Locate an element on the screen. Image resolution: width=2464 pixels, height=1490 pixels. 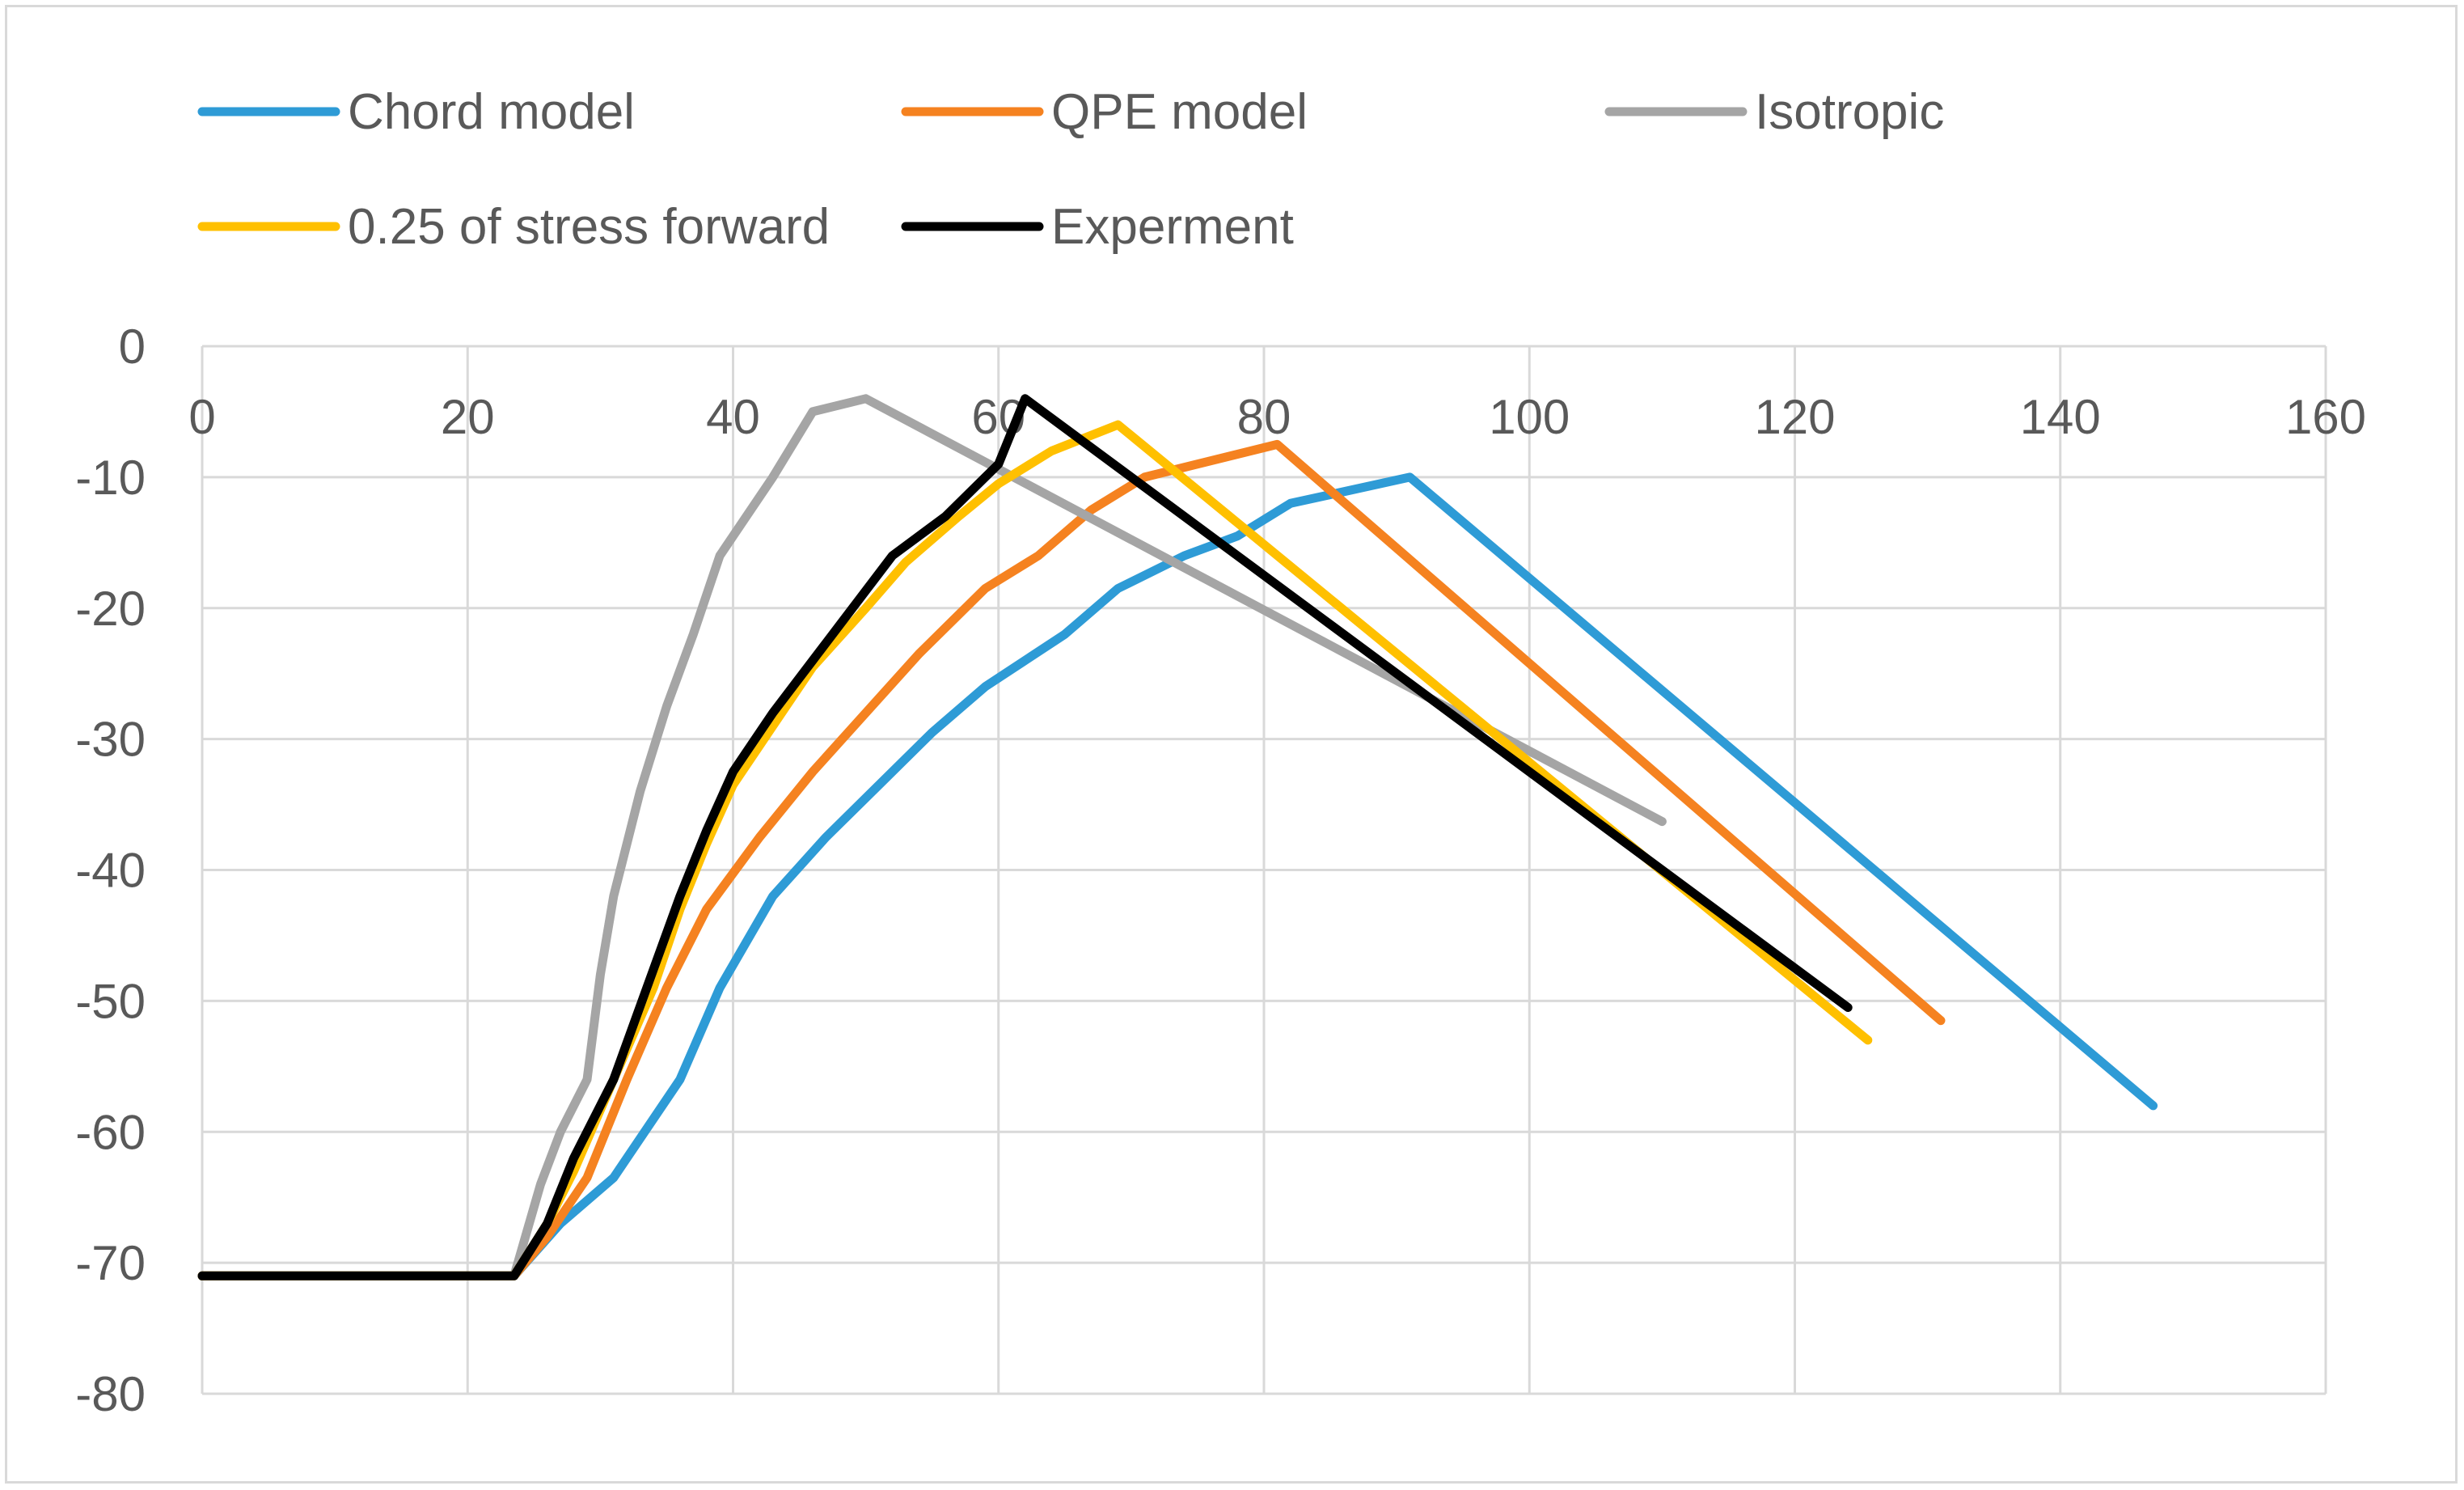
legend-label: QPE model is located at coordinates (1179, 112).